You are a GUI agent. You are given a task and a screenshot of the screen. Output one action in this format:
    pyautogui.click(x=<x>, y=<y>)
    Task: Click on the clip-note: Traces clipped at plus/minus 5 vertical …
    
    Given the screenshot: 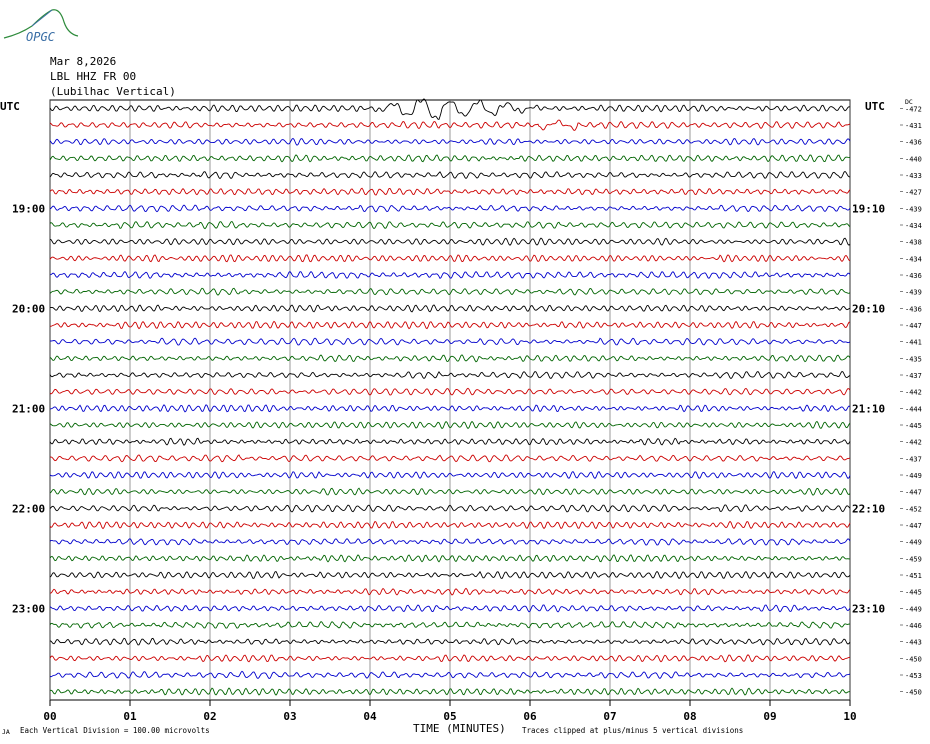 What is the action you would take?
    pyautogui.click(x=633, y=730)
    